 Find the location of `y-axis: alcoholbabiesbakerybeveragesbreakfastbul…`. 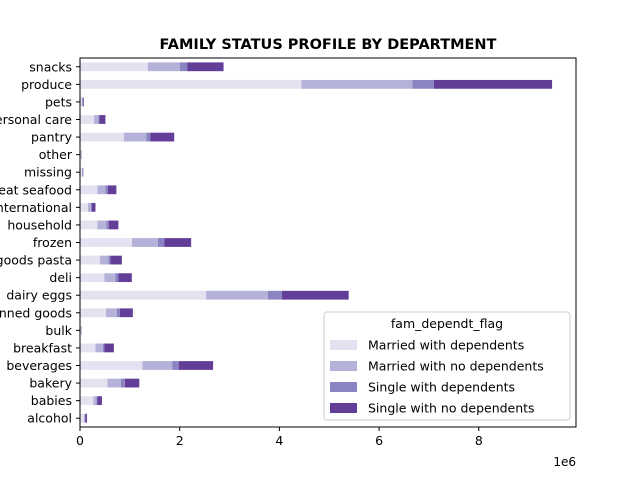

y-axis: alcoholbabiesbakerybeveragesbreakfastbul… is located at coordinates (40, 242).